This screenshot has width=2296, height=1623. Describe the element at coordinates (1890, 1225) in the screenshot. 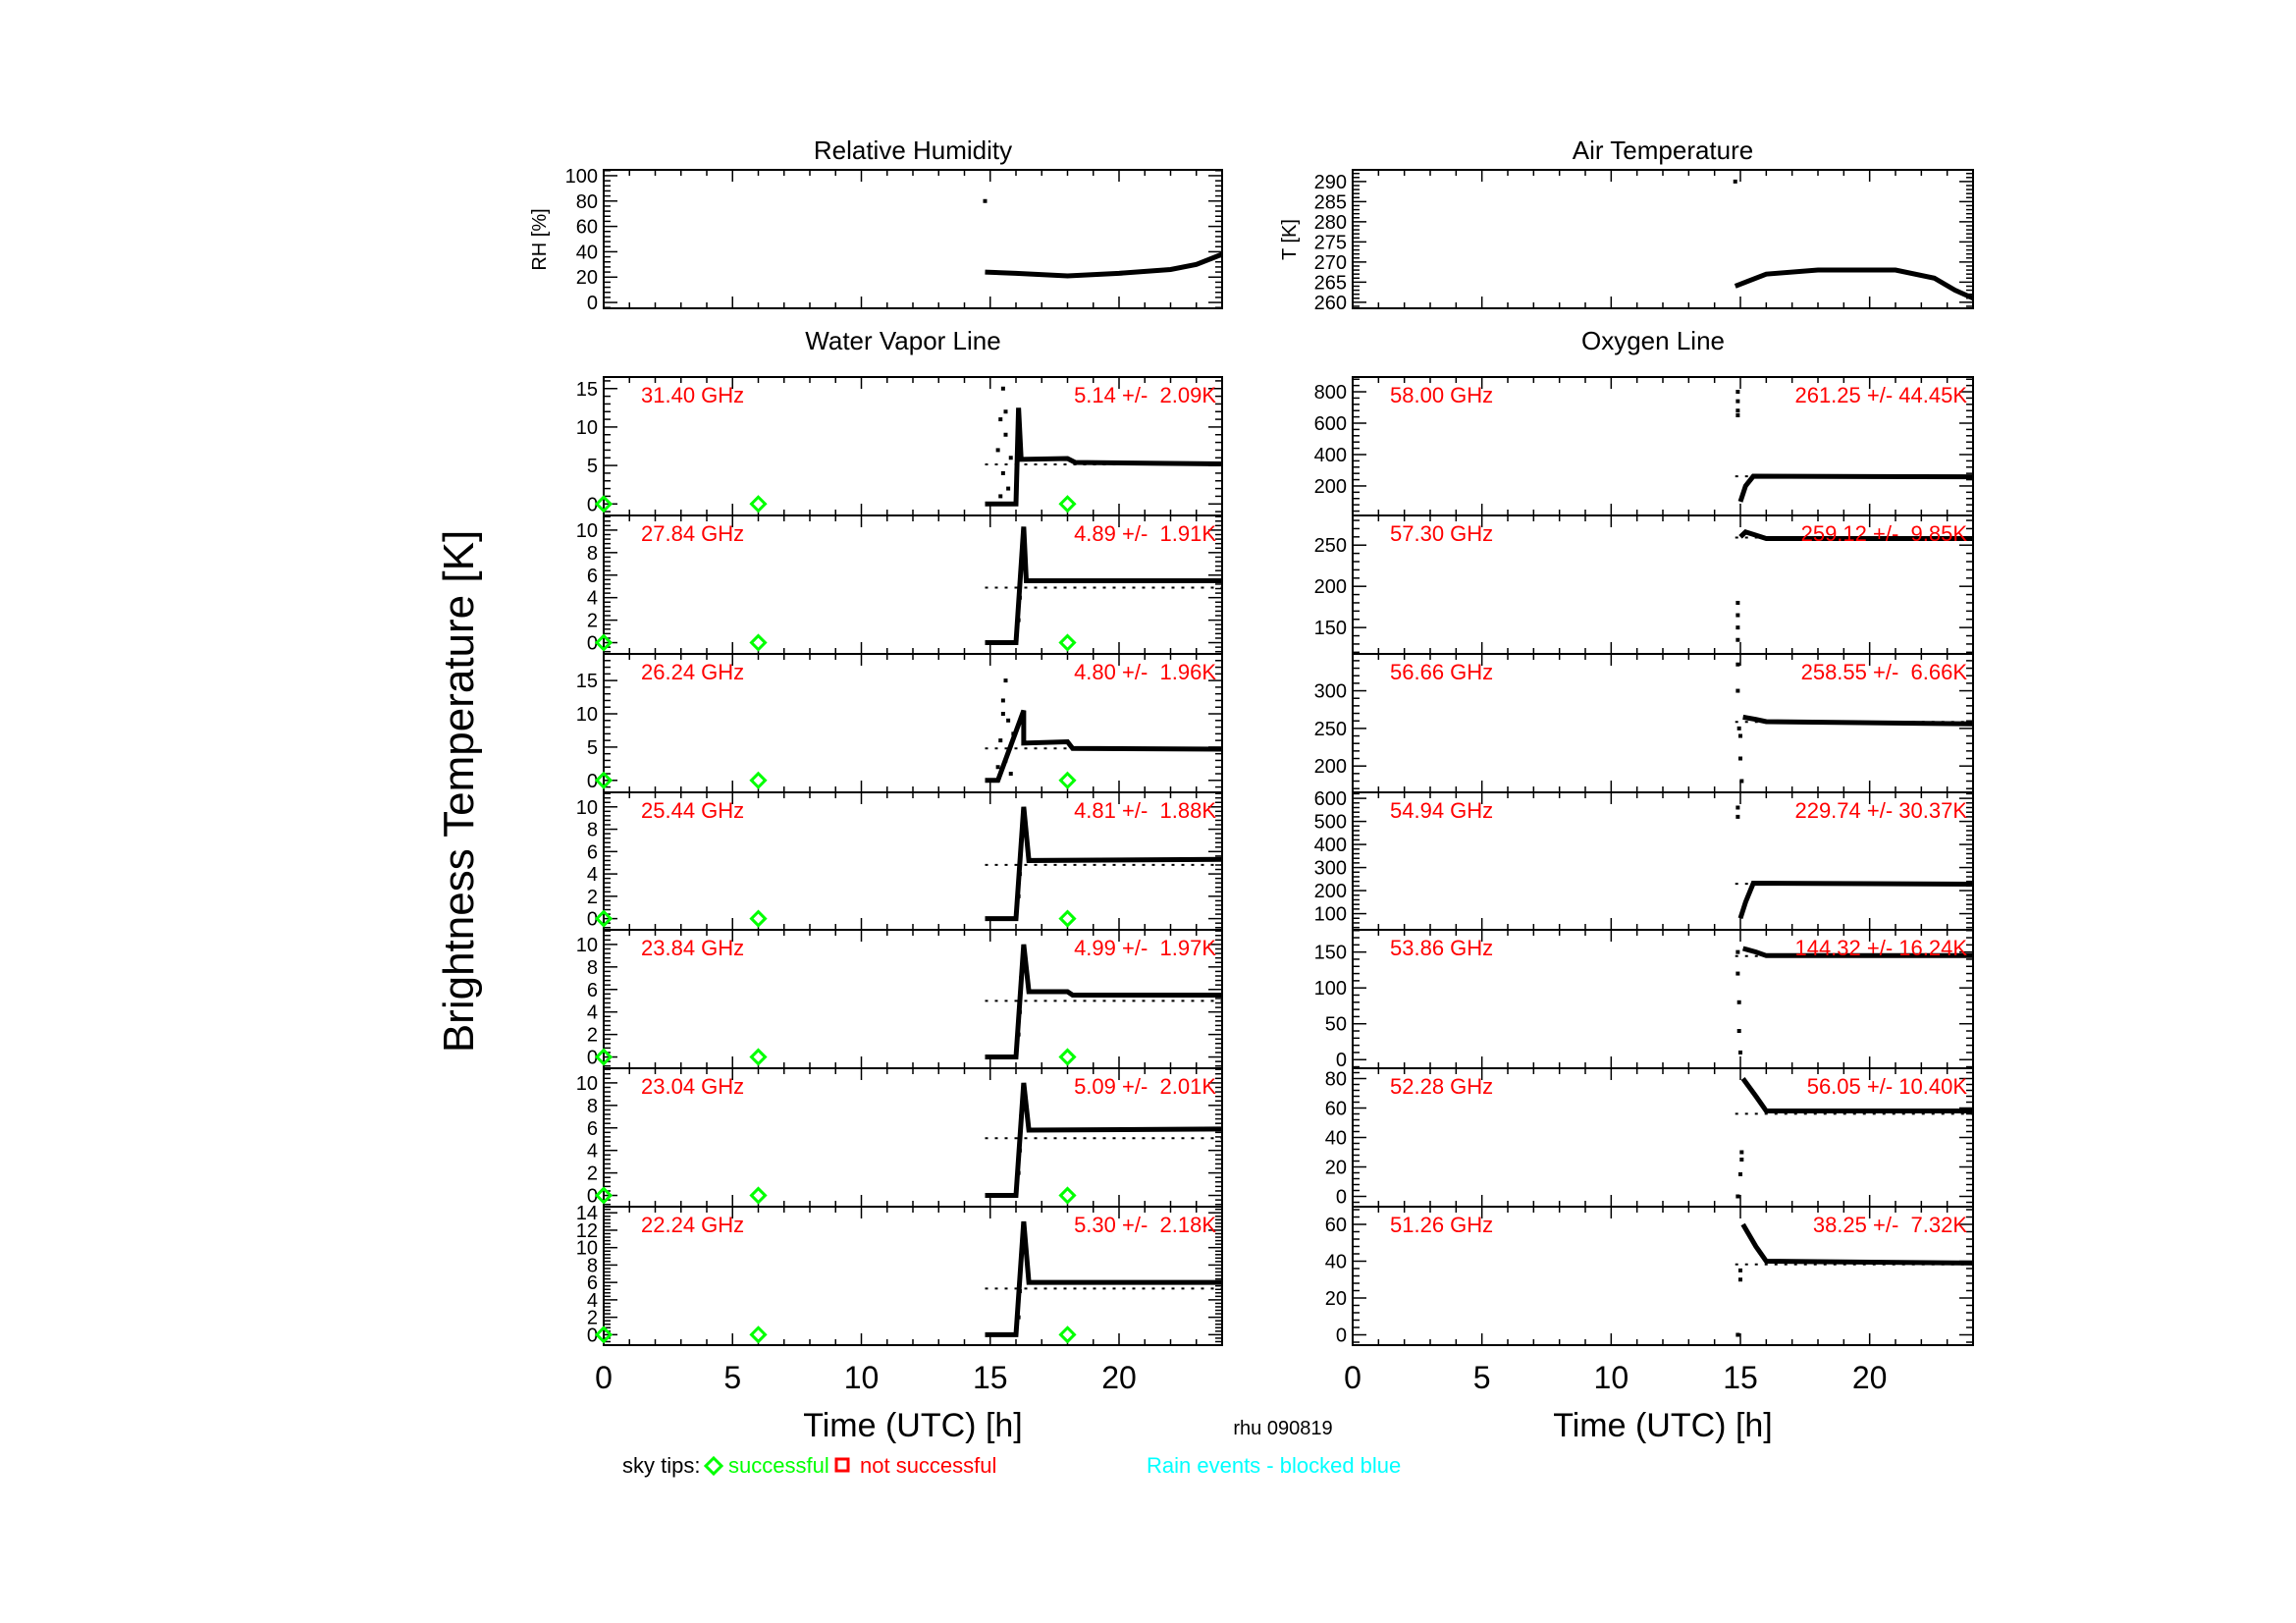

I see `channel-stats: 38.25 +/- 7.32K` at that location.